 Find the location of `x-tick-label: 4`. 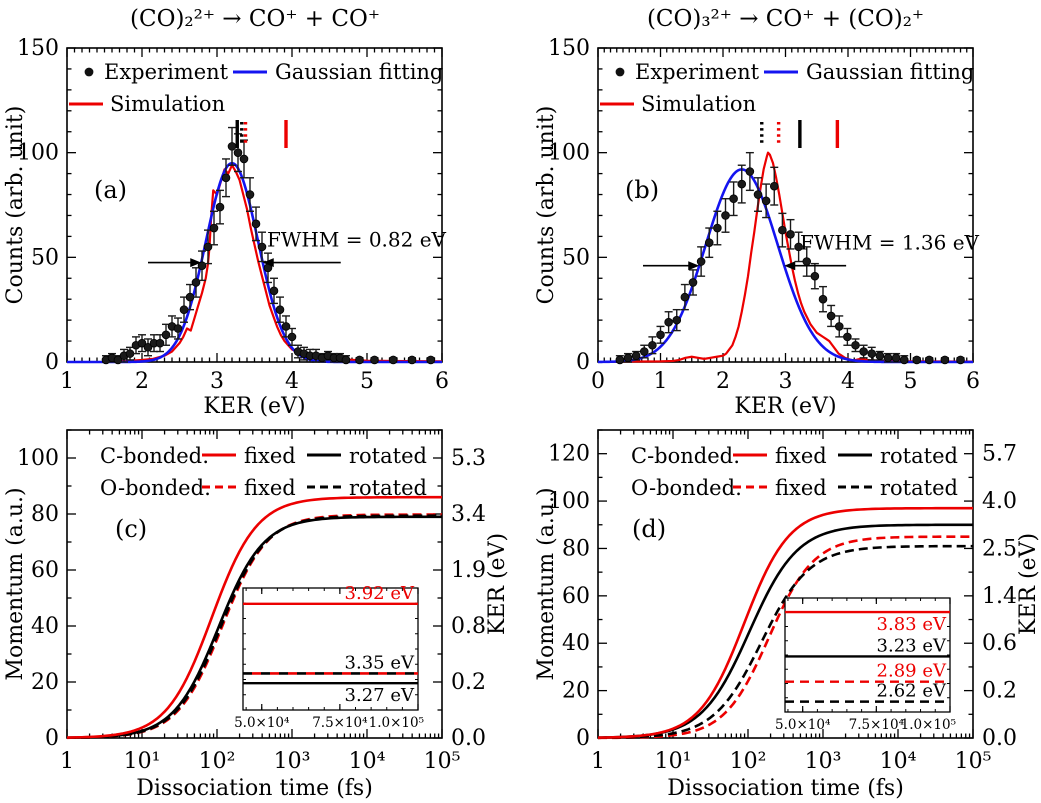

x-tick-label: 4 is located at coordinates (292, 381).